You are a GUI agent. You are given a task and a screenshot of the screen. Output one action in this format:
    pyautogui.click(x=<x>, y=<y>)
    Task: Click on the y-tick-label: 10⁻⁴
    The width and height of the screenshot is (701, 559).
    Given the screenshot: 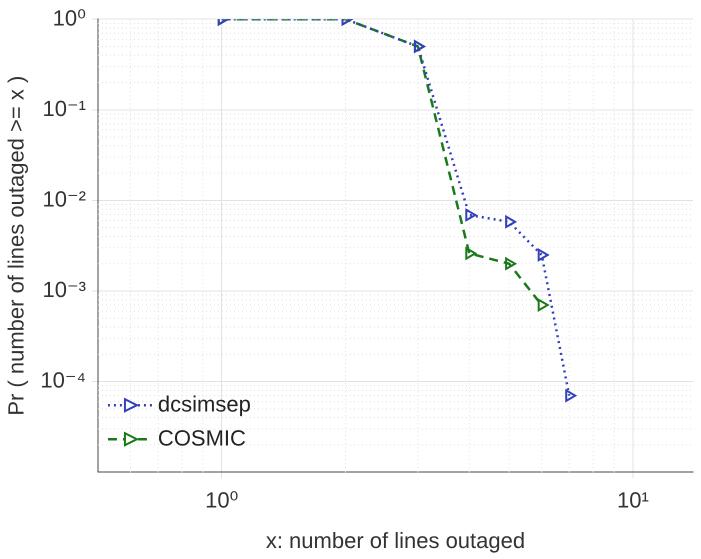 What is the action you would take?
    pyautogui.click(x=63, y=380)
    